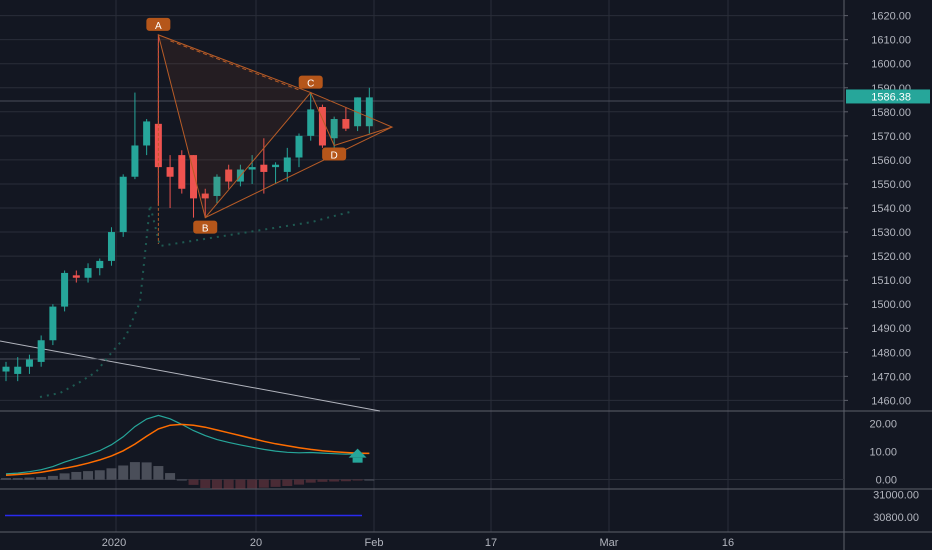 This screenshot has width=932, height=550. I want to click on pattern-label-b: B, so click(205, 227).